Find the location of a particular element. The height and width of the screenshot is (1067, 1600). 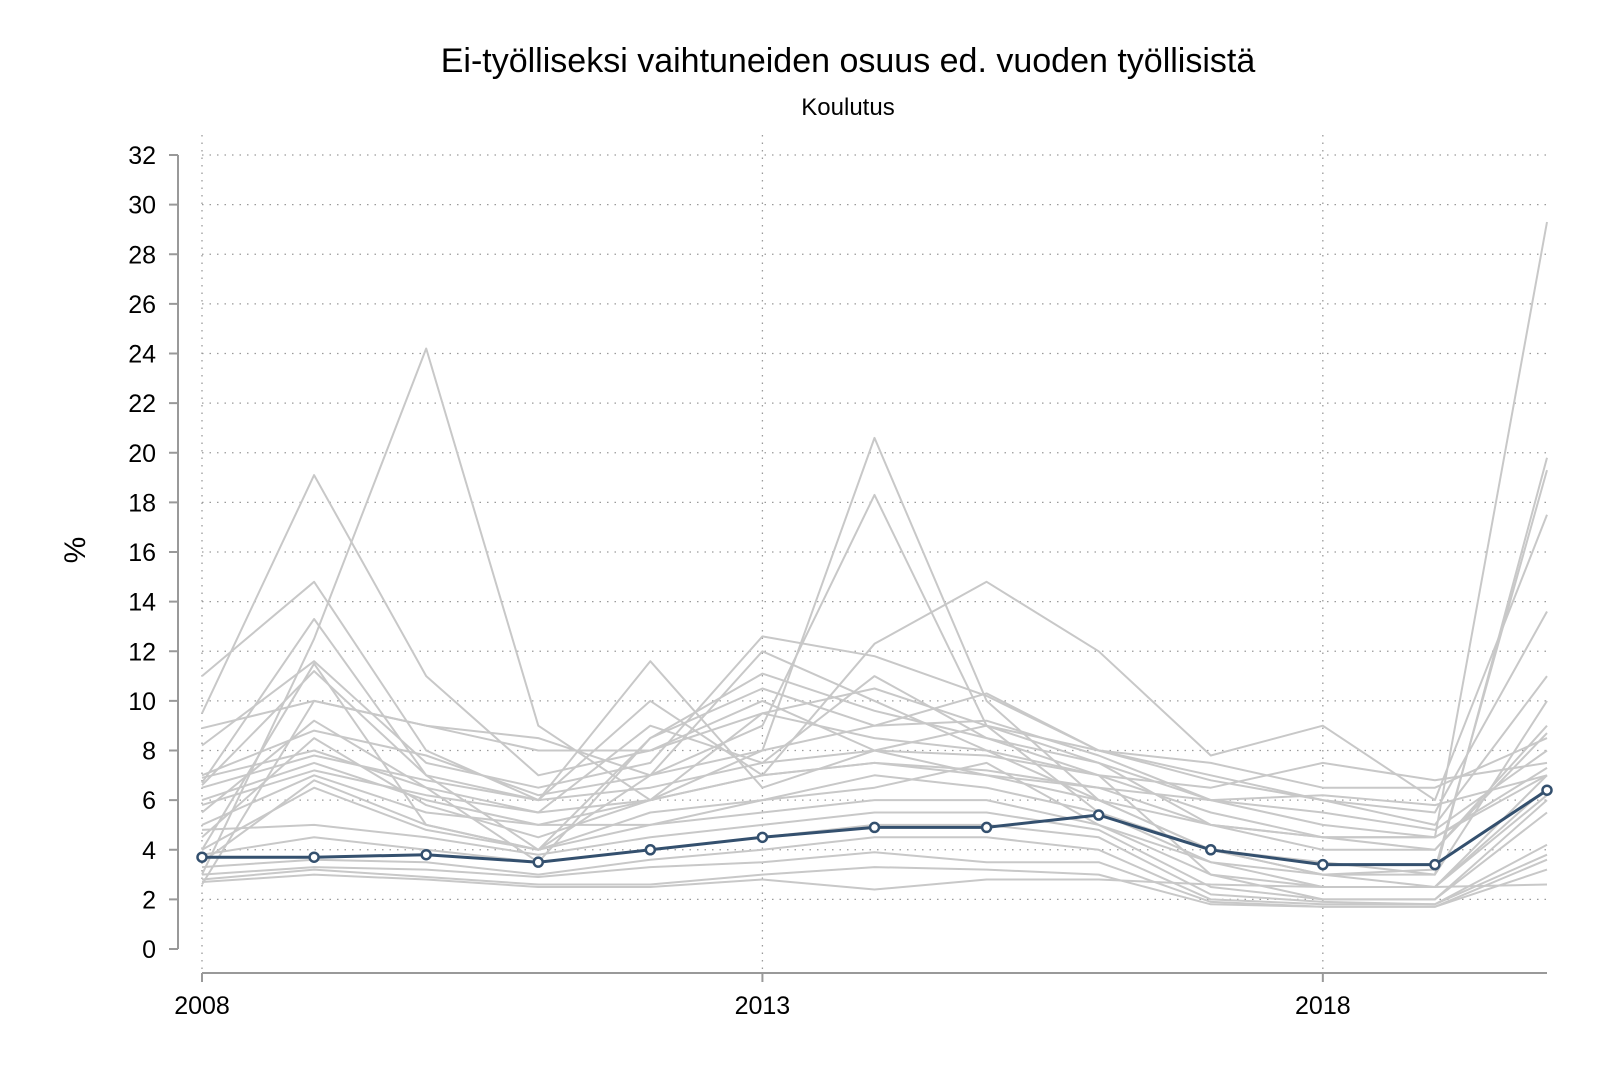

y-tick-label: 28 is located at coordinates (142, 255).